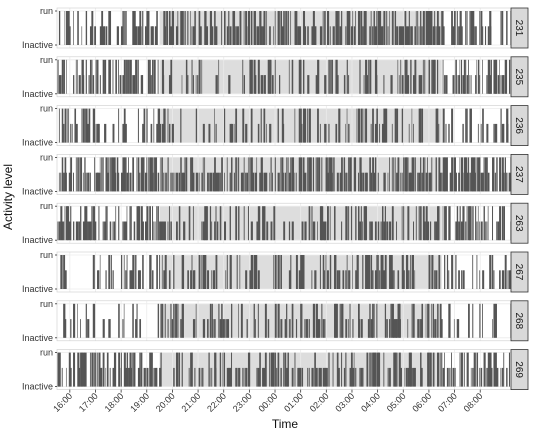  What do you see at coordinates (216, 402) in the screenshot?
I see `x-tick-label: 22:00` at bounding box center [216, 402].